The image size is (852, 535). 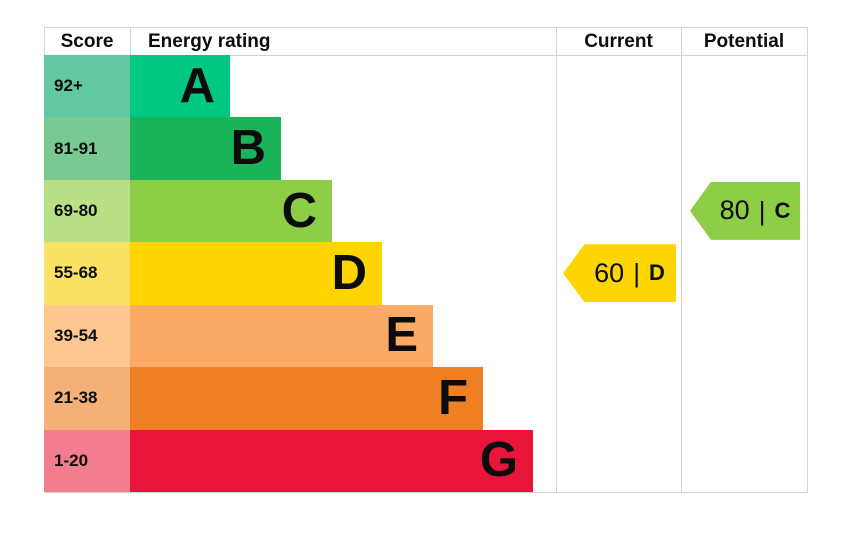 What do you see at coordinates (87, 398) in the screenshot?
I see `band-score-range: 21-38` at bounding box center [87, 398].